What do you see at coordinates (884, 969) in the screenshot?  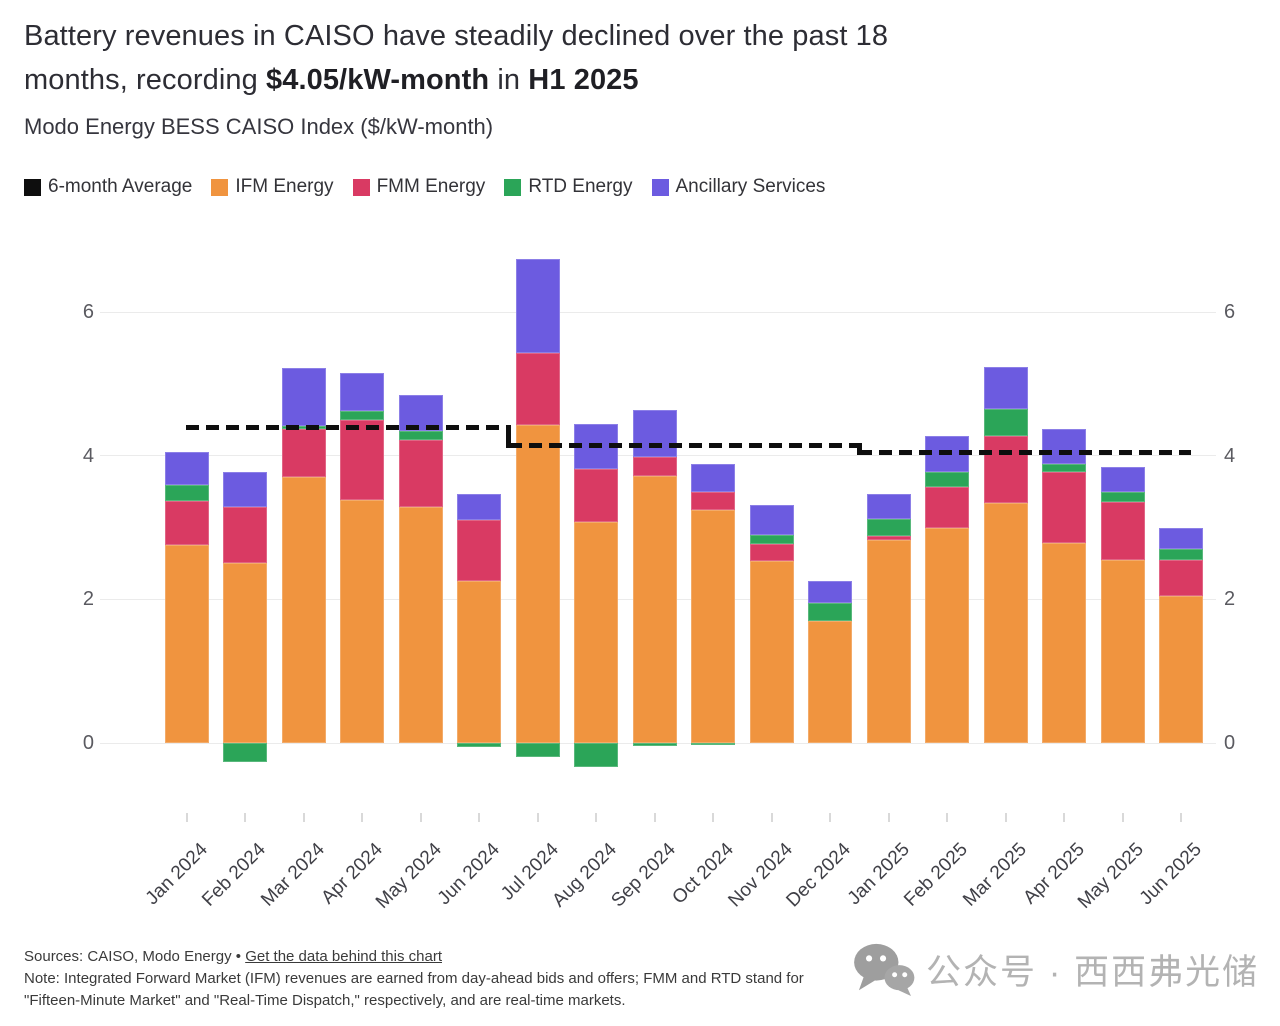 I see `wechat-icon` at bounding box center [884, 969].